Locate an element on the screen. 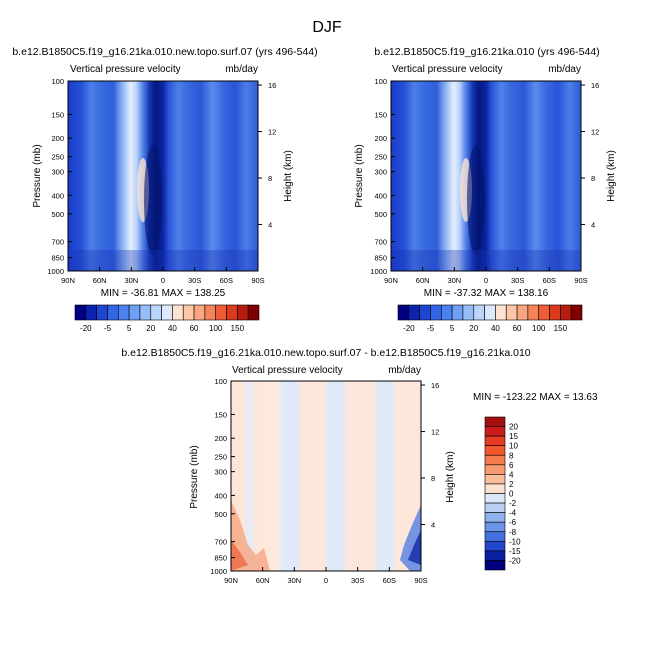  x-tick-label: 0 is located at coordinates (486, 280).